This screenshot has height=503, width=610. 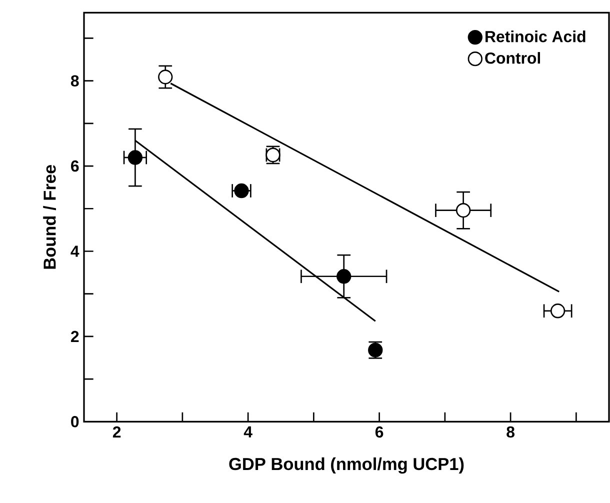 I want to click on x-tick-label: 2, so click(x=116, y=432).